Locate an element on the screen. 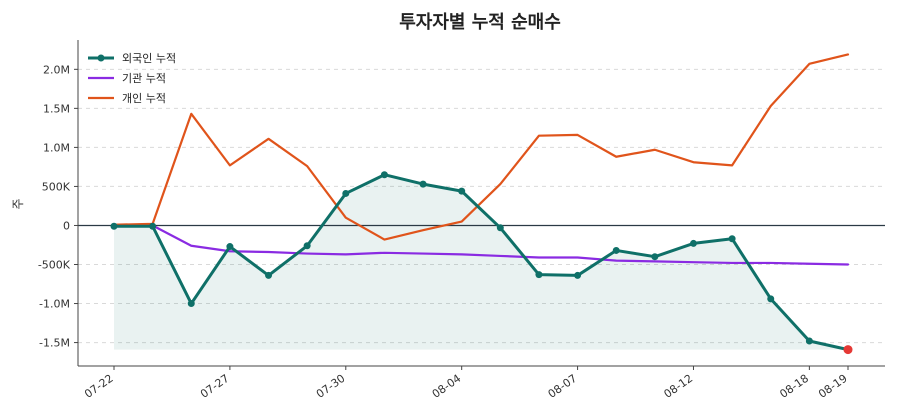 The height and width of the screenshot is (420, 900). y-tick-label-4: 500K is located at coordinates (56, 186).